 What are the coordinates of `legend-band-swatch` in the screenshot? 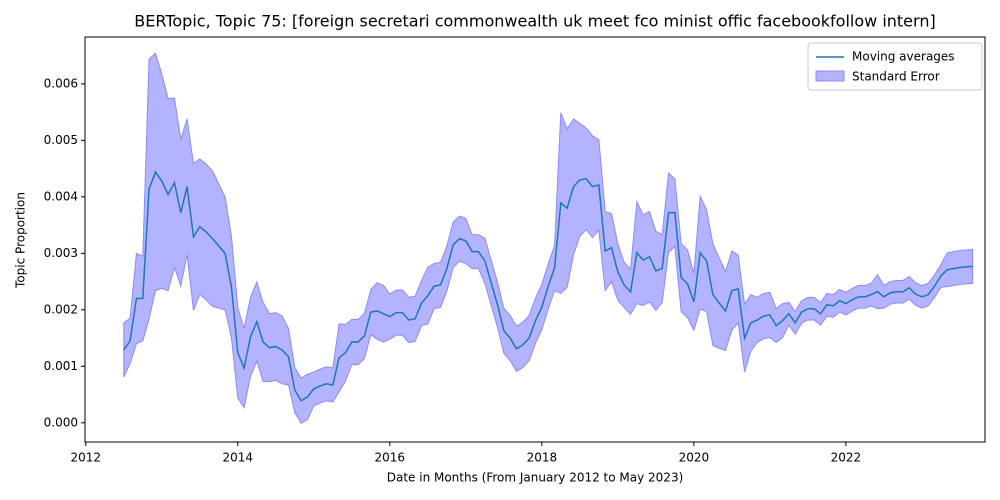 It's located at (830, 76).